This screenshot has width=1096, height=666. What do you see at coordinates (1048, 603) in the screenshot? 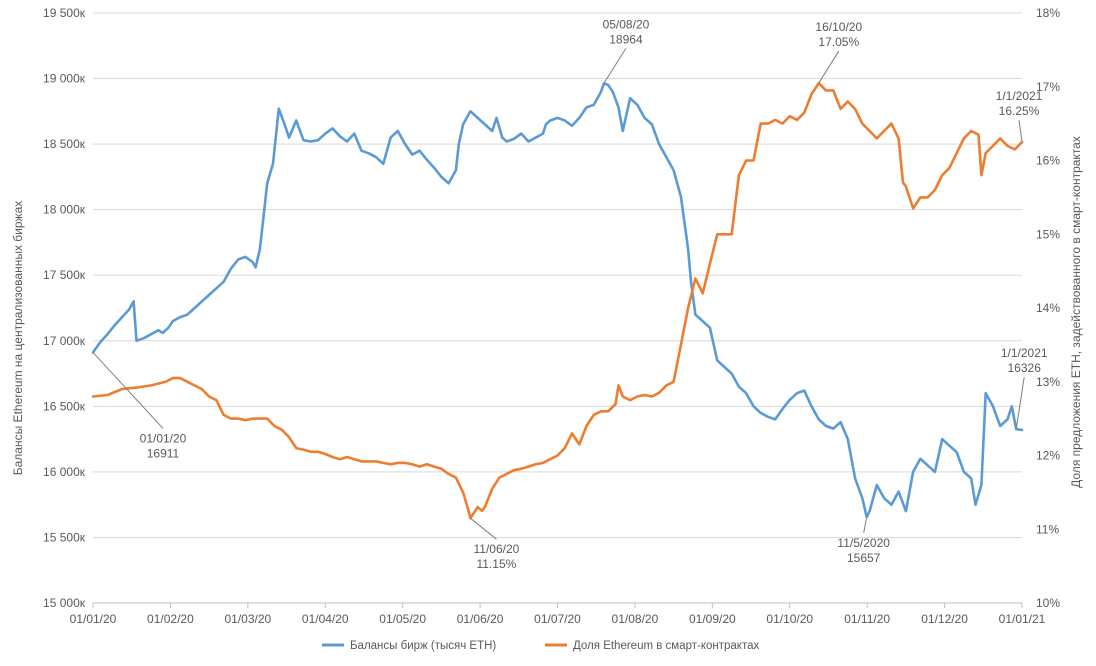
I see `right-tick-label: 10%` at bounding box center [1048, 603].